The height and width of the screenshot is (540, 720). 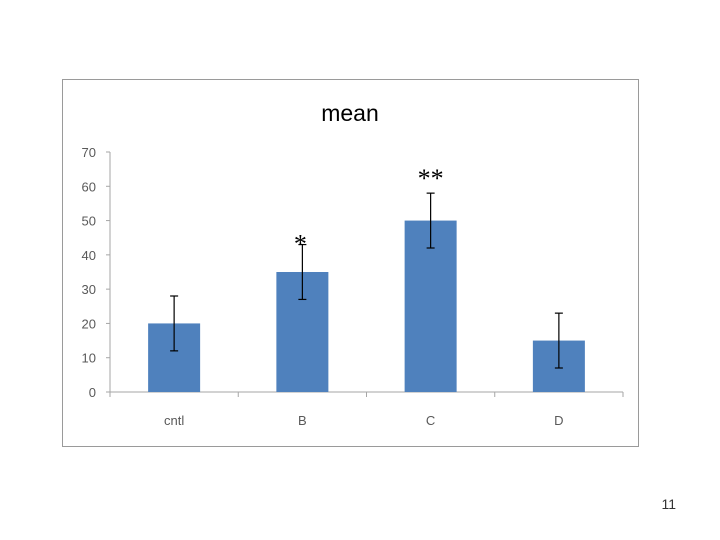 What do you see at coordinates (89, 152) in the screenshot?
I see `y-tick-label: 70` at bounding box center [89, 152].